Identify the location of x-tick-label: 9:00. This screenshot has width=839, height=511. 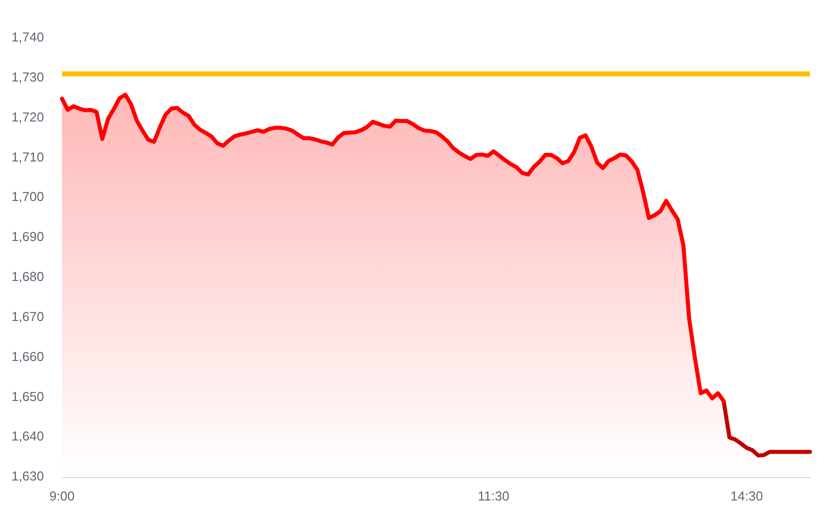
(62, 496).